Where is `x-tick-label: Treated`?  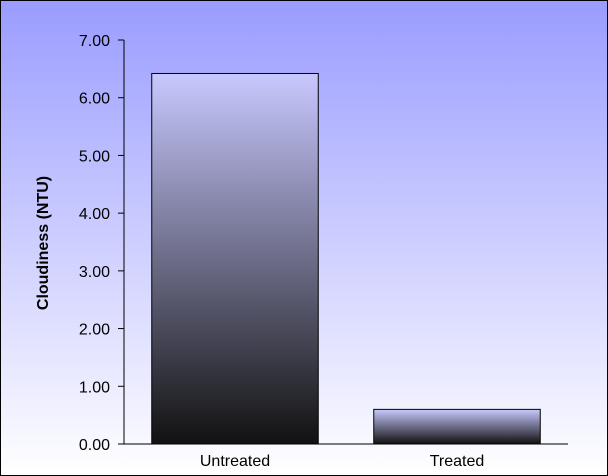 x-tick-label: Treated is located at coordinates (457, 461).